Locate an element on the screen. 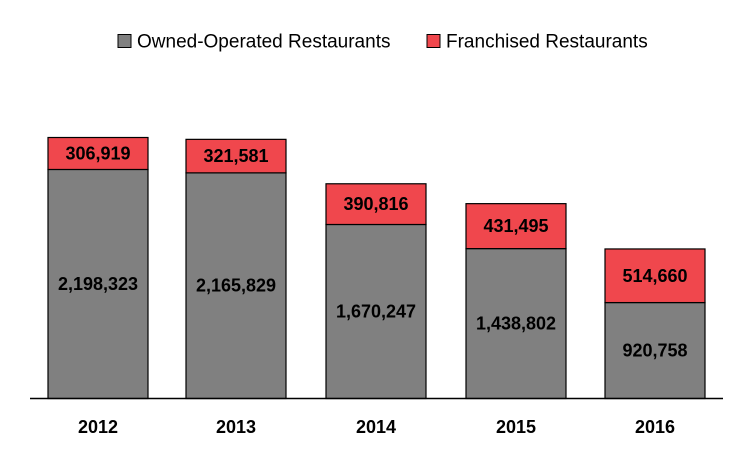  x-tick-label: 2012 is located at coordinates (98, 427).